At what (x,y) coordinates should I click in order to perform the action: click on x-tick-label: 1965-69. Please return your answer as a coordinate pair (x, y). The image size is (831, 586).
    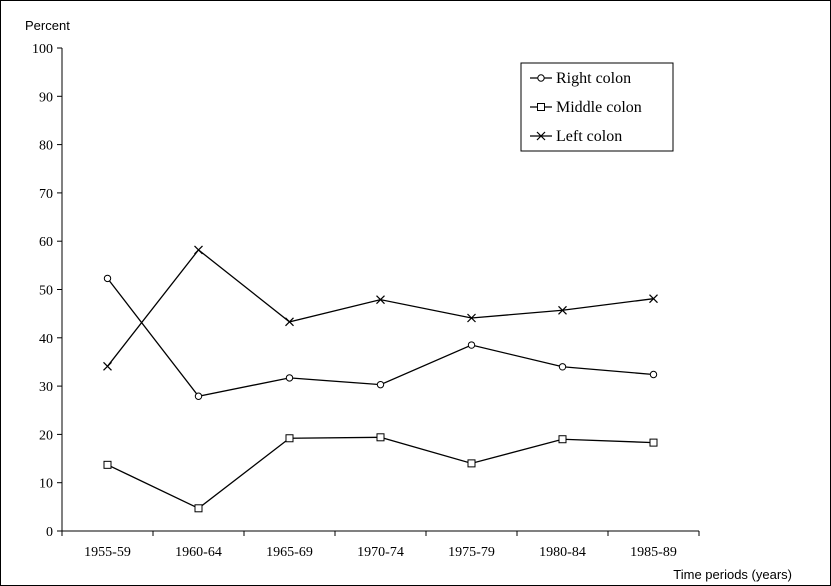
    Looking at the image, I should click on (289, 552).